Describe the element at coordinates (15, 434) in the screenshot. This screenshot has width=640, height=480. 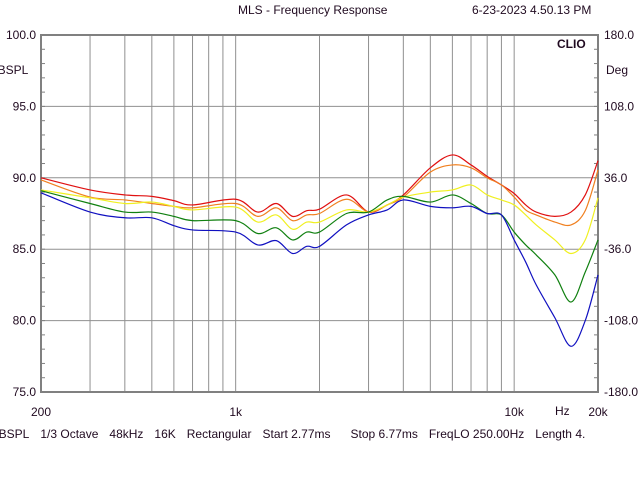
I see `status-item: dBSPL` at that location.